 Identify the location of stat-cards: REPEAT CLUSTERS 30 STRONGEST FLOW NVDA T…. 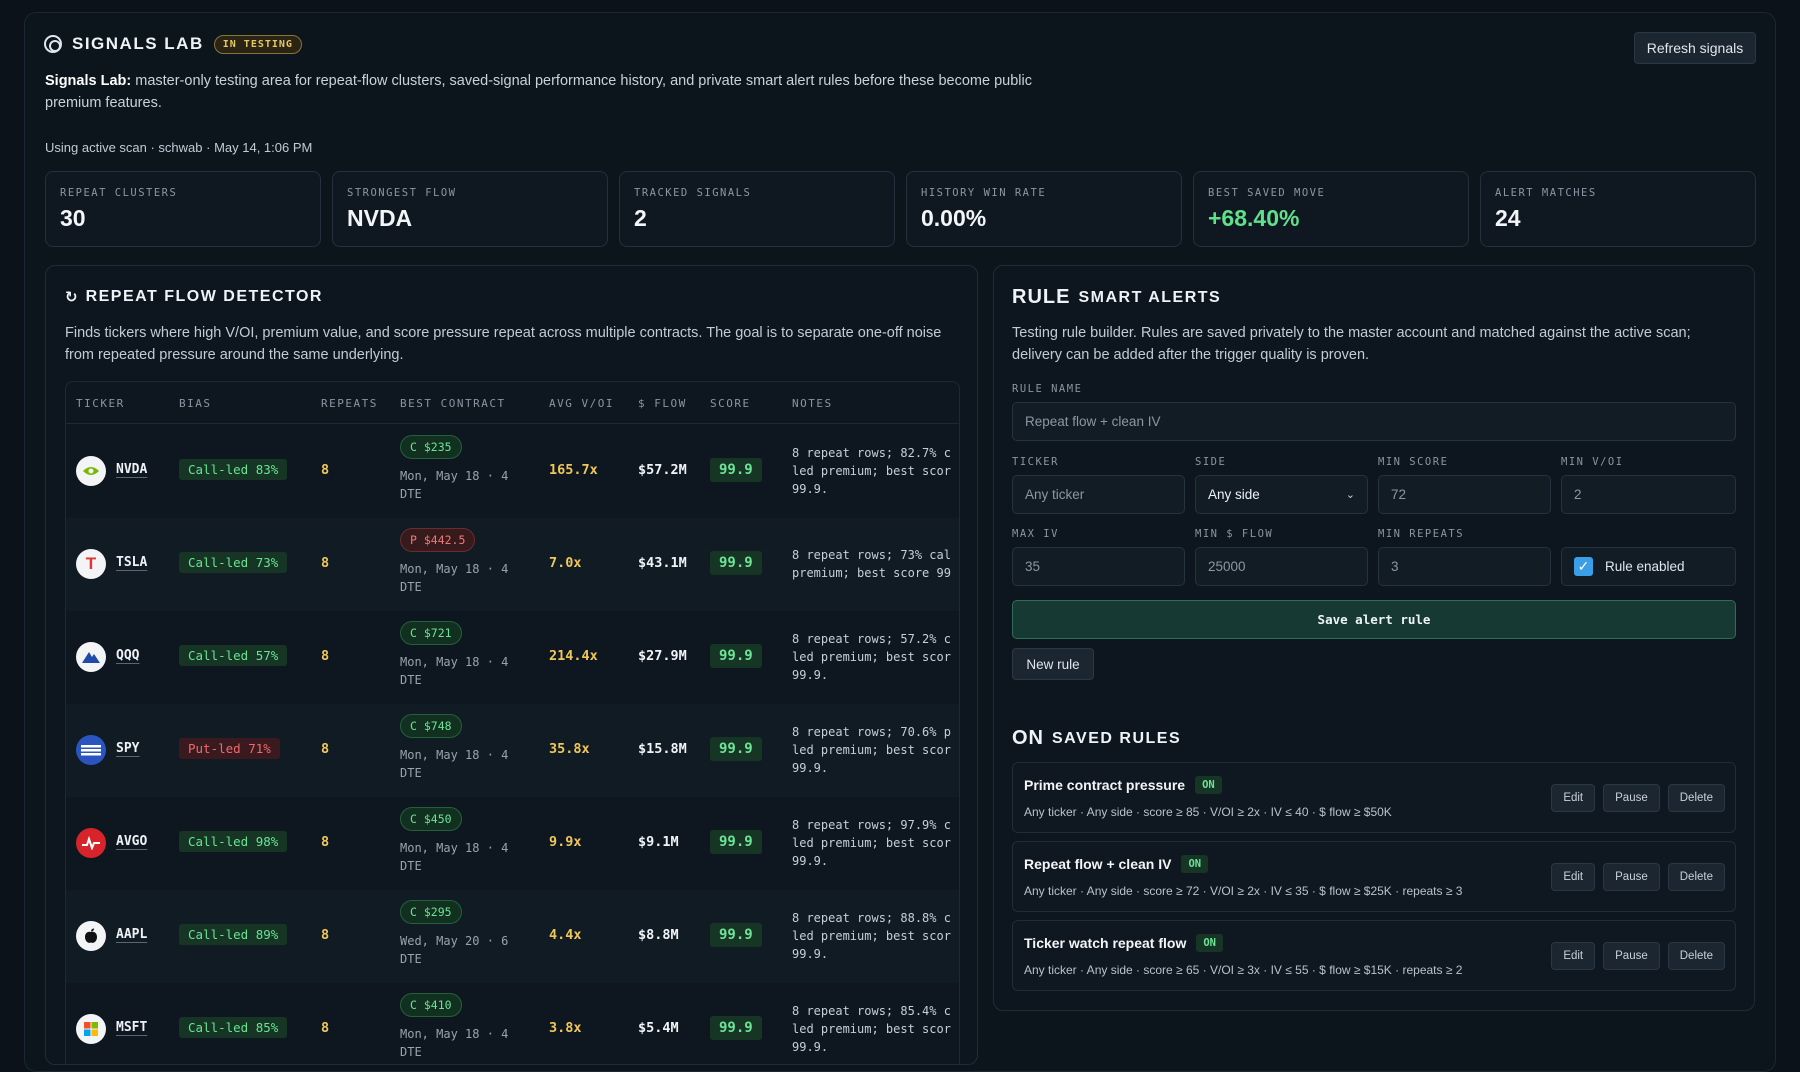
(900, 209).